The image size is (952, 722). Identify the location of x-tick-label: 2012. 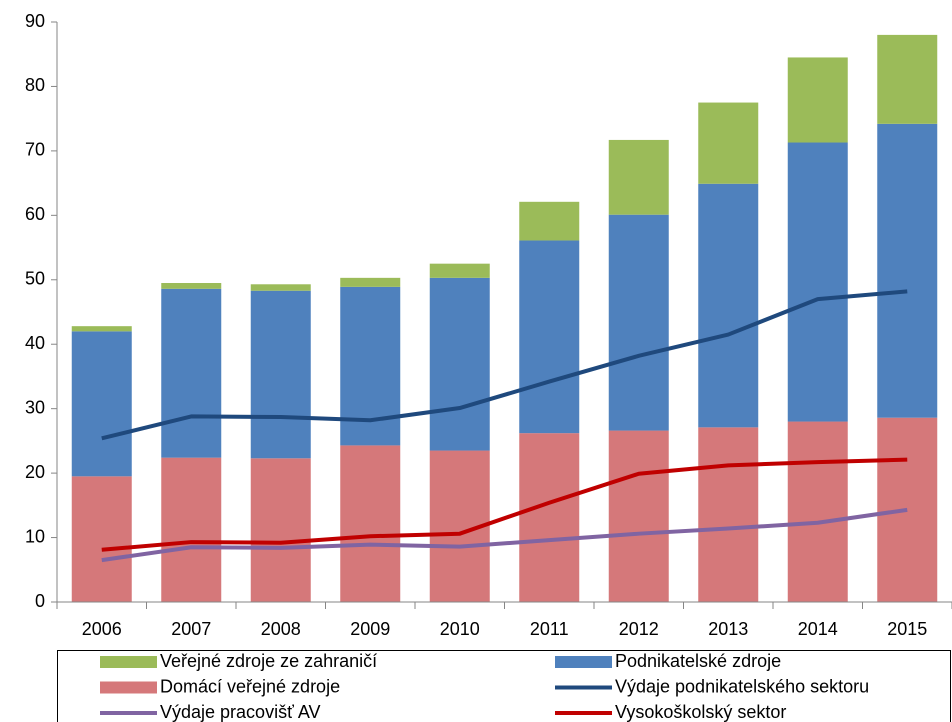
(639, 629).